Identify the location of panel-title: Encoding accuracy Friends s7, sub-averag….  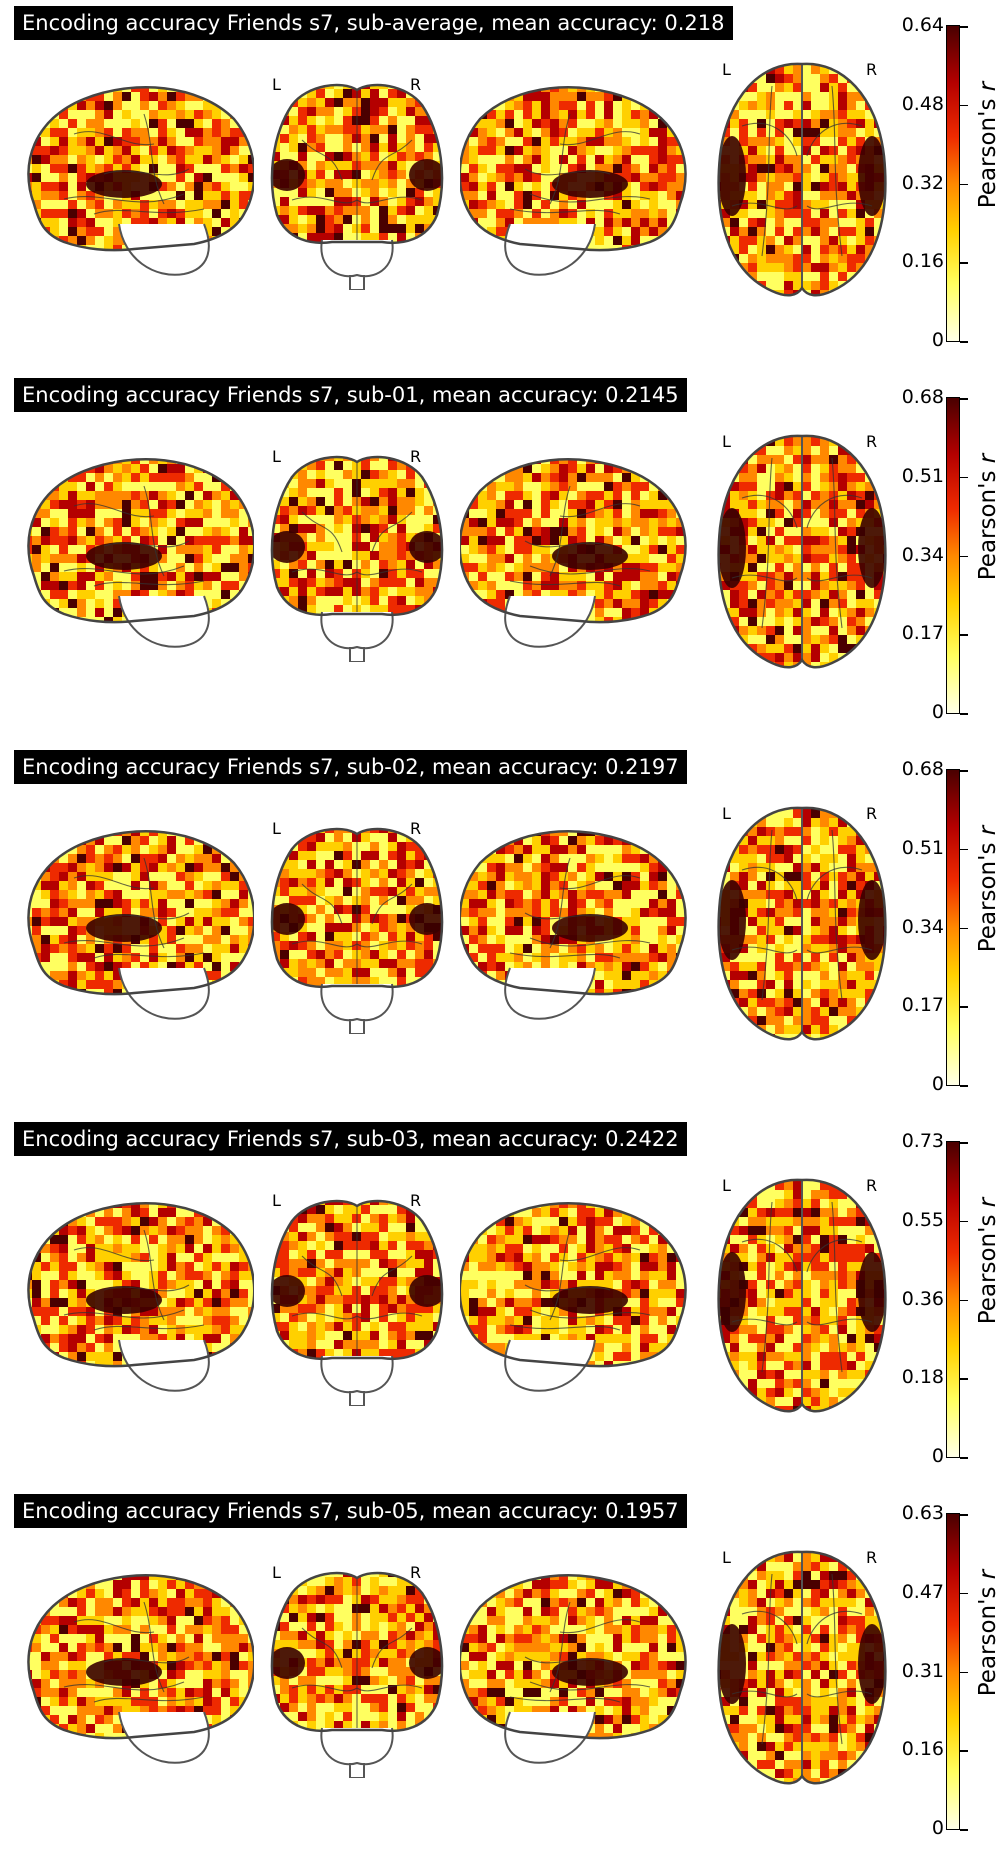
(373, 23).